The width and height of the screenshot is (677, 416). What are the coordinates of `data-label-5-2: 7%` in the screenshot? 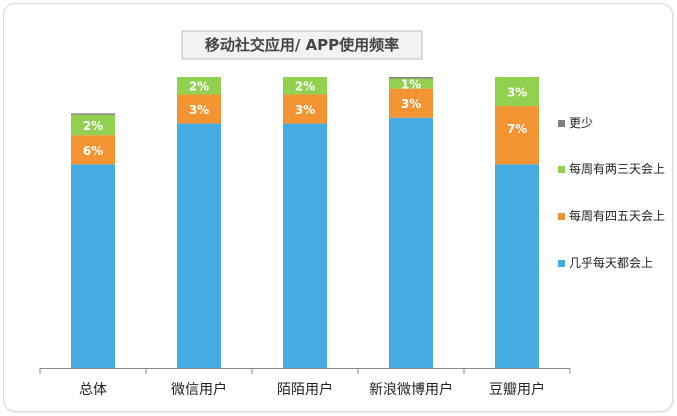 It's located at (517, 129).